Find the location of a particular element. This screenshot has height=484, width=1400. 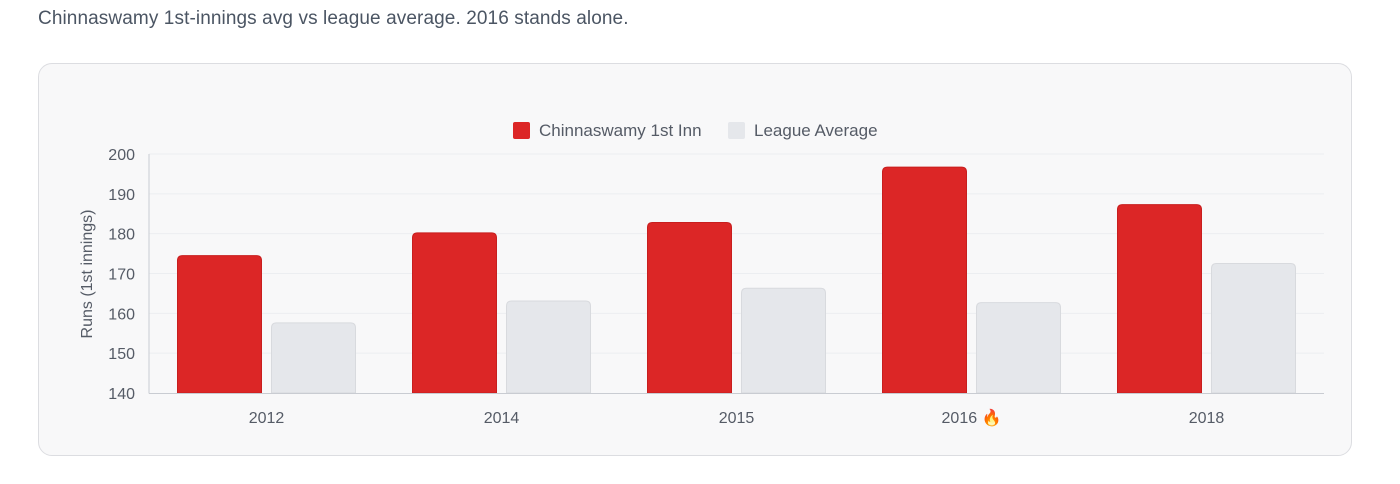

y-tick-label: 200 is located at coordinates (121, 155).